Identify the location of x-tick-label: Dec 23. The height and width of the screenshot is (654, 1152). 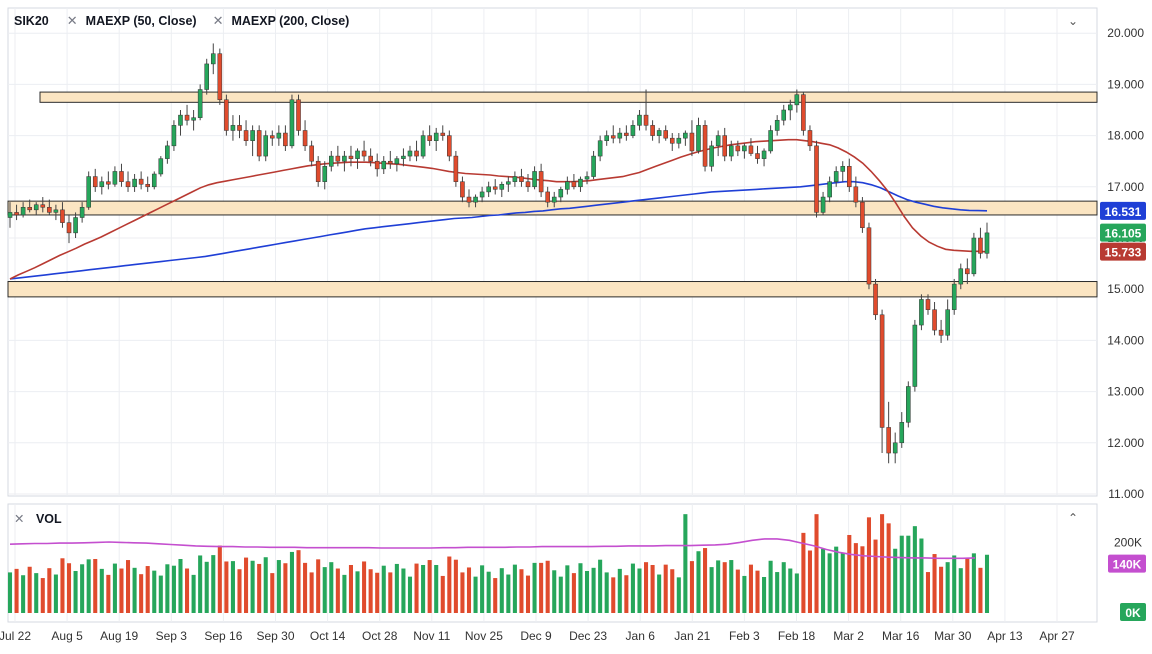
(588, 636).